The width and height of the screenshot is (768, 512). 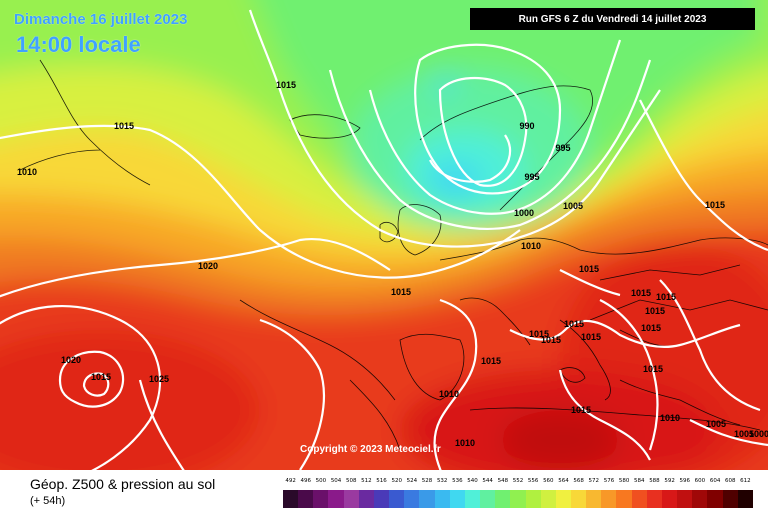 I want to click on legend-label: 520, so click(x=396, y=481).